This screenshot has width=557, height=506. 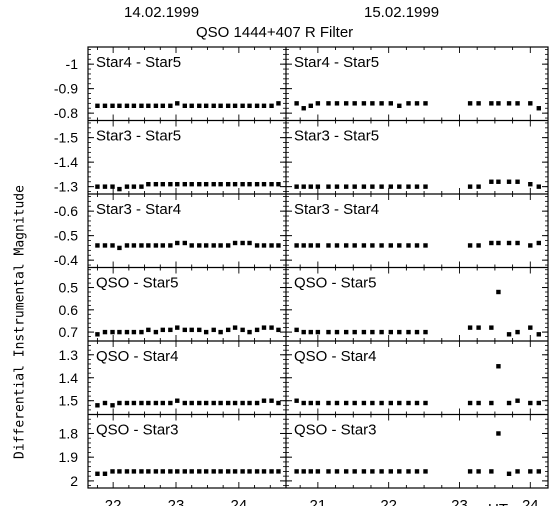 I want to click on panel-label: Star4 - Star5, so click(x=138, y=62).